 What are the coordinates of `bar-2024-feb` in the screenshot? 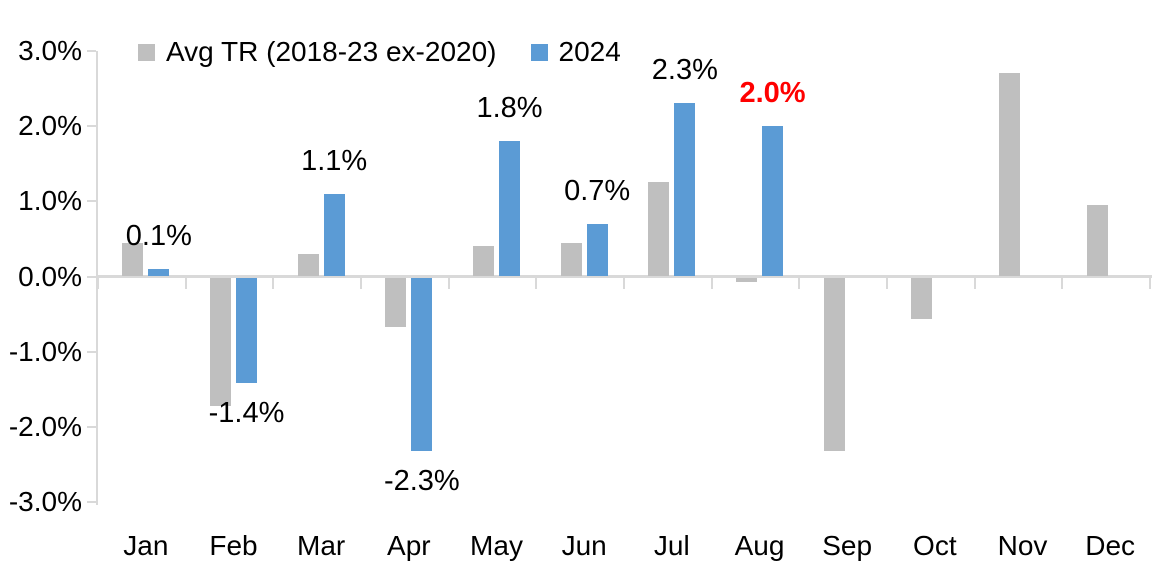 It's located at (246, 331).